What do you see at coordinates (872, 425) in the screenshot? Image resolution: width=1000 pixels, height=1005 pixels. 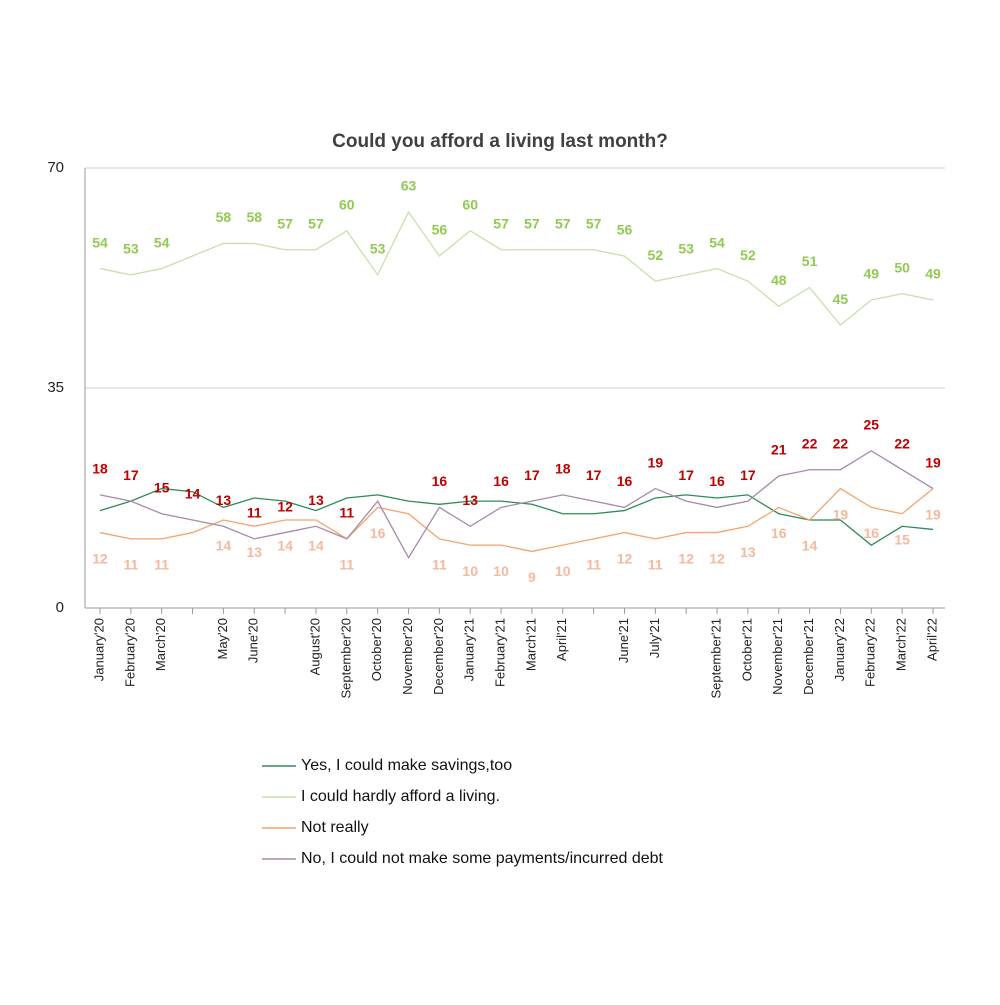 I see `data-label: 25` at bounding box center [872, 425].